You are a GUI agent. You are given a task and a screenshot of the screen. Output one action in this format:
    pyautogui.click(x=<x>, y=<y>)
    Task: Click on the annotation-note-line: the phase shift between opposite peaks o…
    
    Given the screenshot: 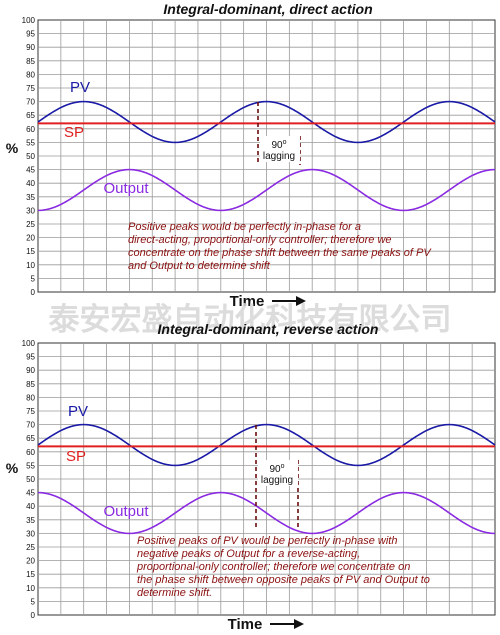 What is the action you would take?
    pyautogui.click(x=283, y=580)
    